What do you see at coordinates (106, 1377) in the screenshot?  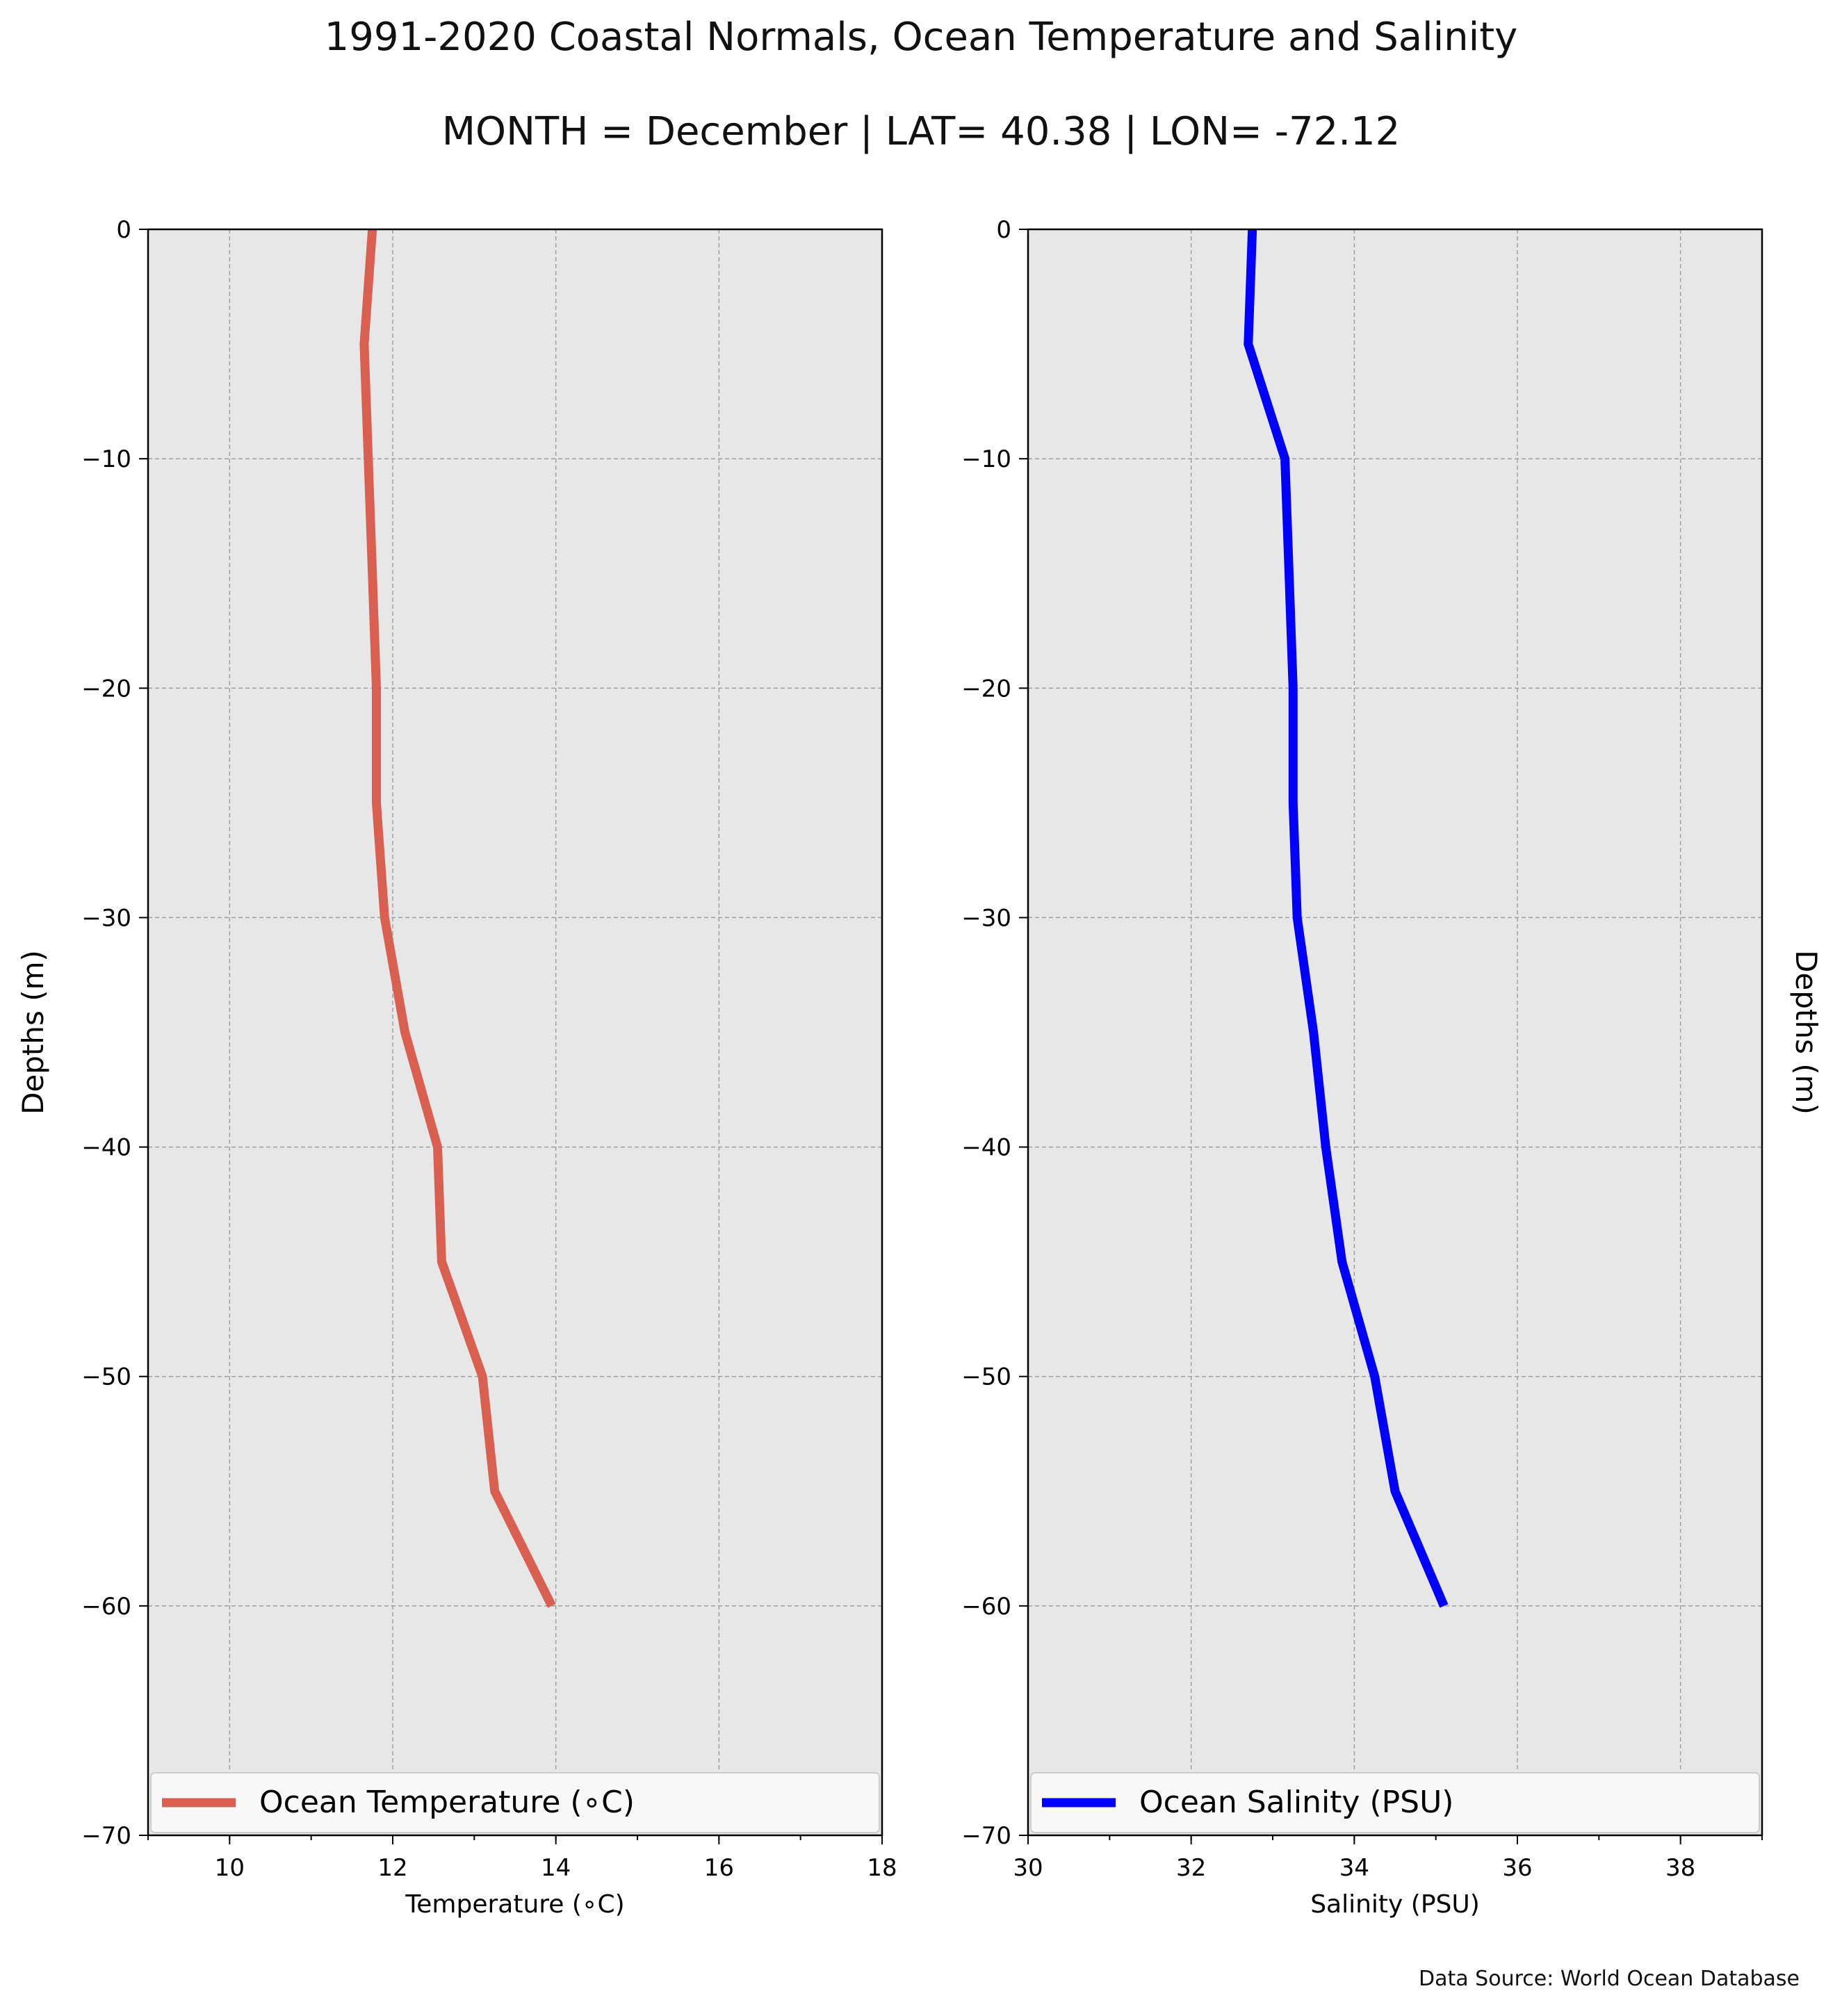 I see `temperature-y-tick-label: −50` at bounding box center [106, 1377].